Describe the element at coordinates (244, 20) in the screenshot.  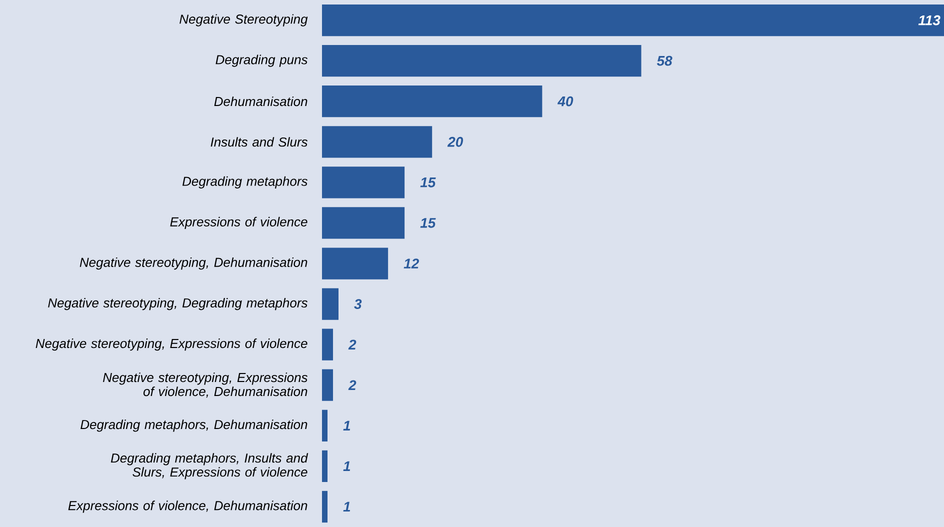
I see `y-tick-label: Negative Stereotyping` at that location.